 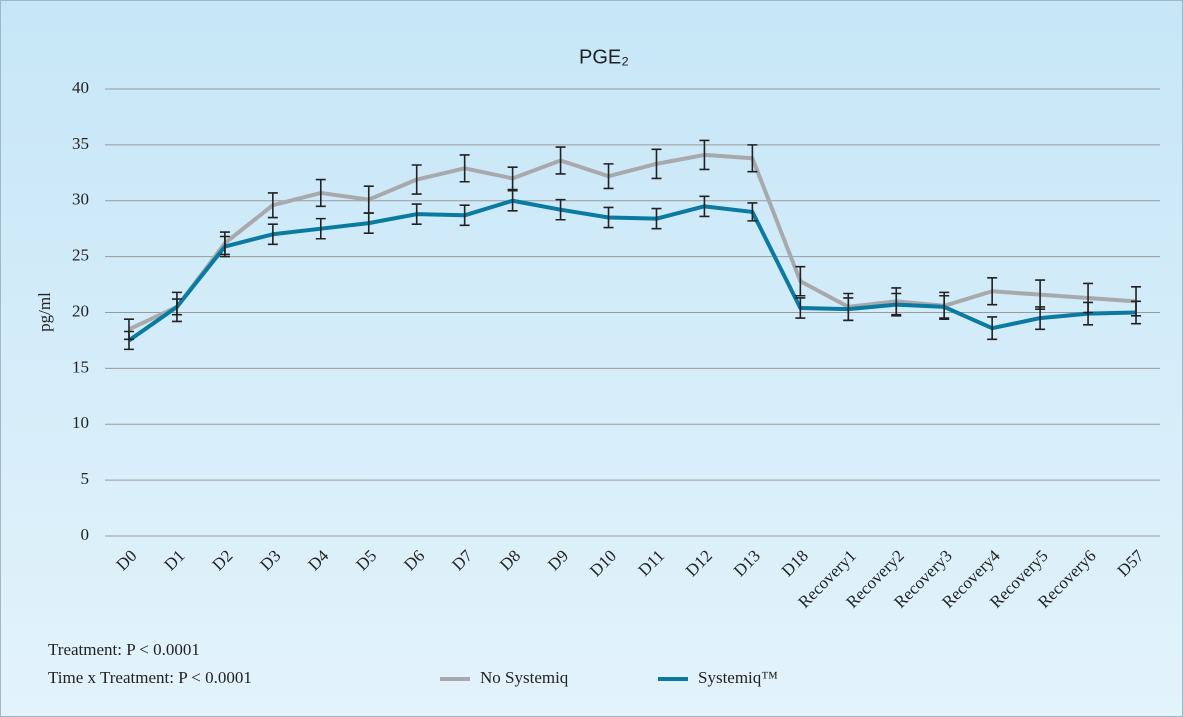 I want to click on chart-title: PGE₂, so click(x=604, y=57).